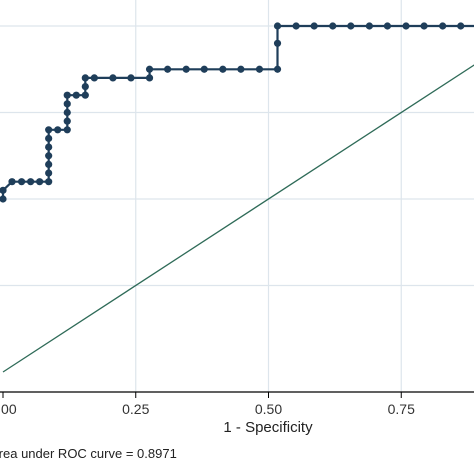  What do you see at coordinates (88, 453) in the screenshot?
I see `auc-note: Area under ROC curve = 0.8971` at bounding box center [88, 453].